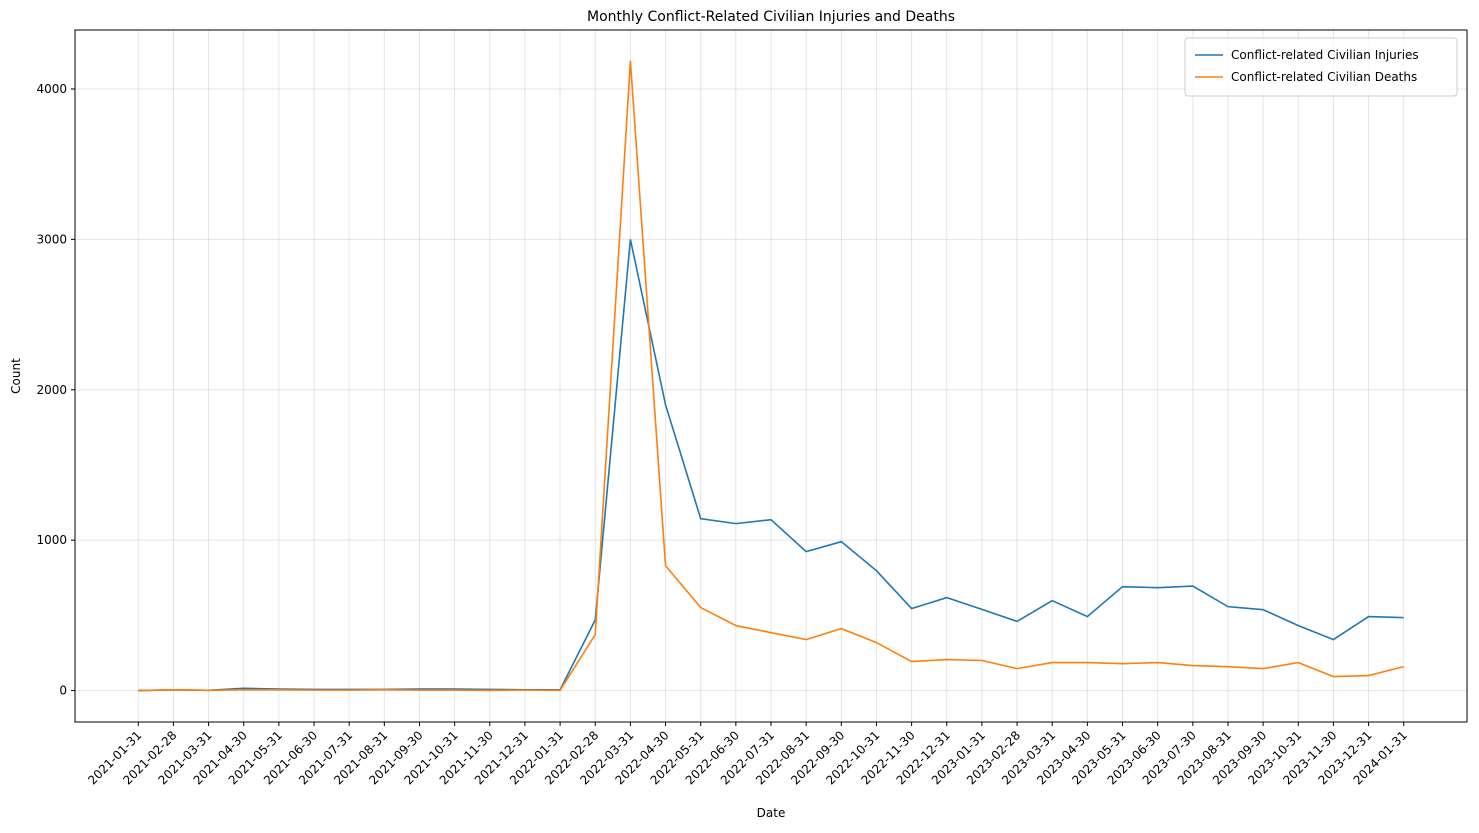  Describe the element at coordinates (63, 691) in the screenshot. I see `y-tick-label: 0` at that location.